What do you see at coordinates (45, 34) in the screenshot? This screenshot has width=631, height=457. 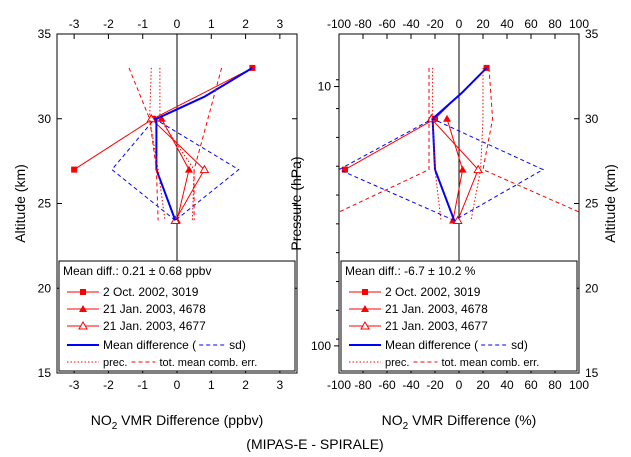 I see `y-tick-label: 35` at bounding box center [45, 34].